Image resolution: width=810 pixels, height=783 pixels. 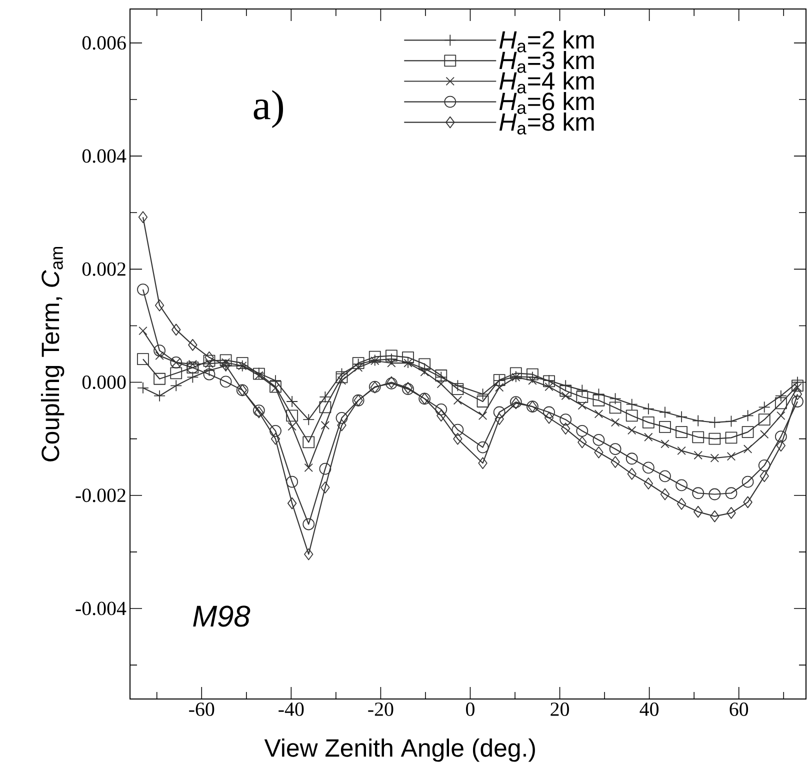 What do you see at coordinates (101, 495) in the screenshot?
I see `y-tick-label: -0.002` at bounding box center [101, 495].